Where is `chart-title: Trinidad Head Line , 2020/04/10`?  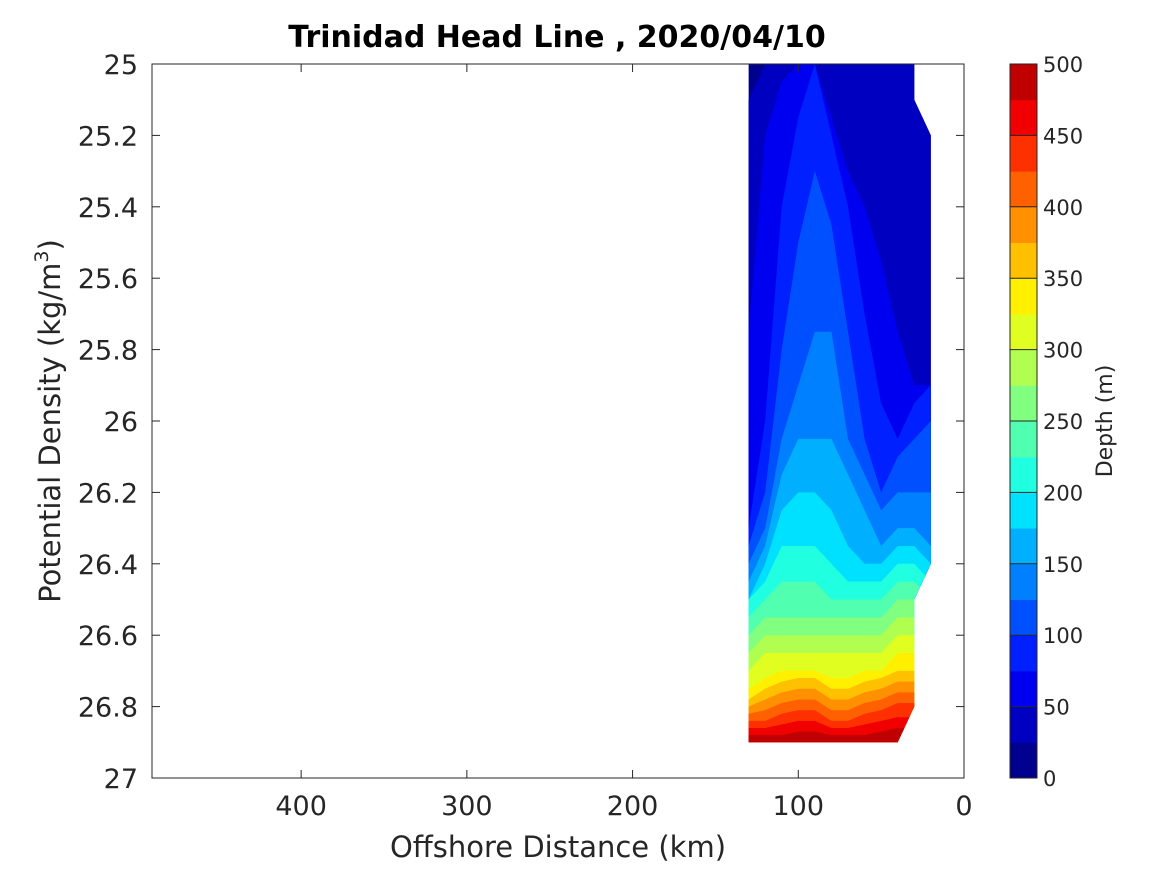
chart-title: Trinidad Head Line , 2020/04/10 is located at coordinates (556, 37).